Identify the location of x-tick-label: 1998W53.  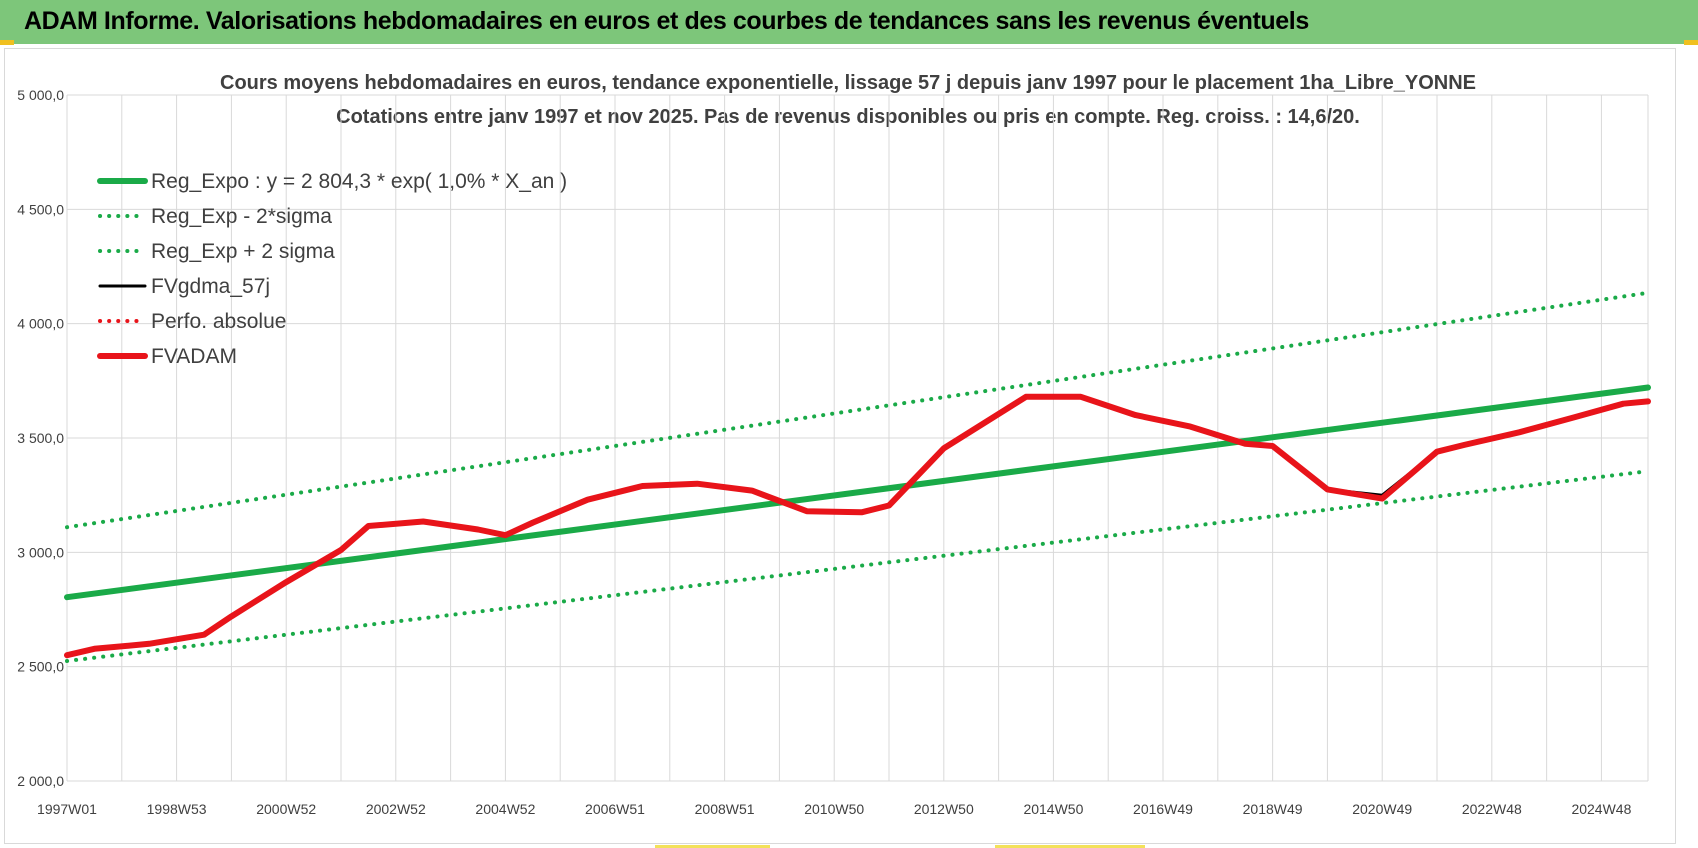
(177, 809).